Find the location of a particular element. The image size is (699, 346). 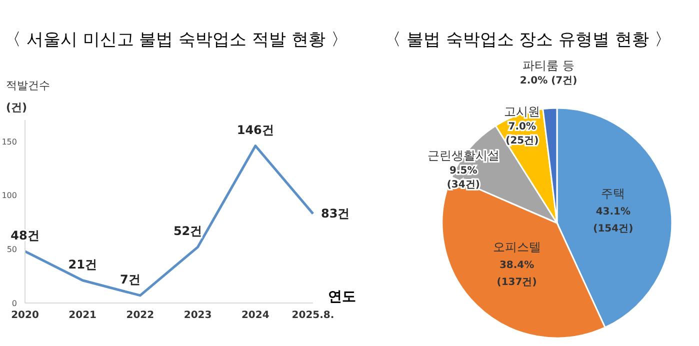

x-tick-label: 2025.8. is located at coordinates (313, 316).